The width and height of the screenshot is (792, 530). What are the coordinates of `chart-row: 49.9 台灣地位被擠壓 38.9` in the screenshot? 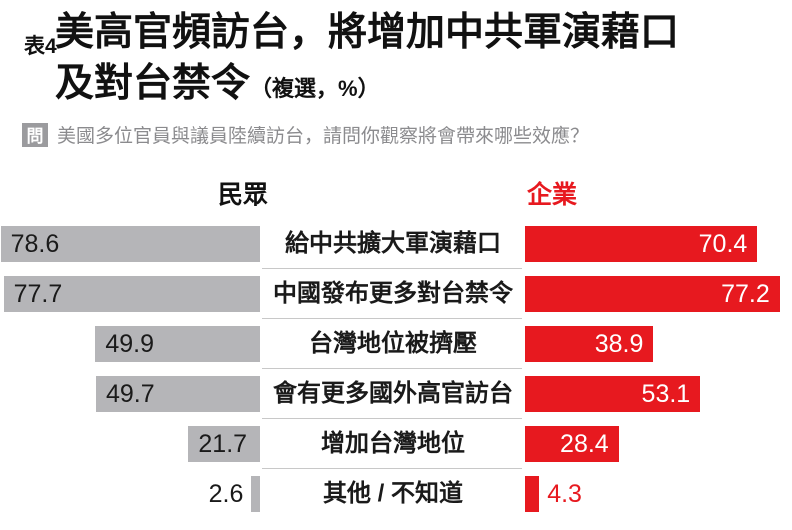 It's located at (396, 344).